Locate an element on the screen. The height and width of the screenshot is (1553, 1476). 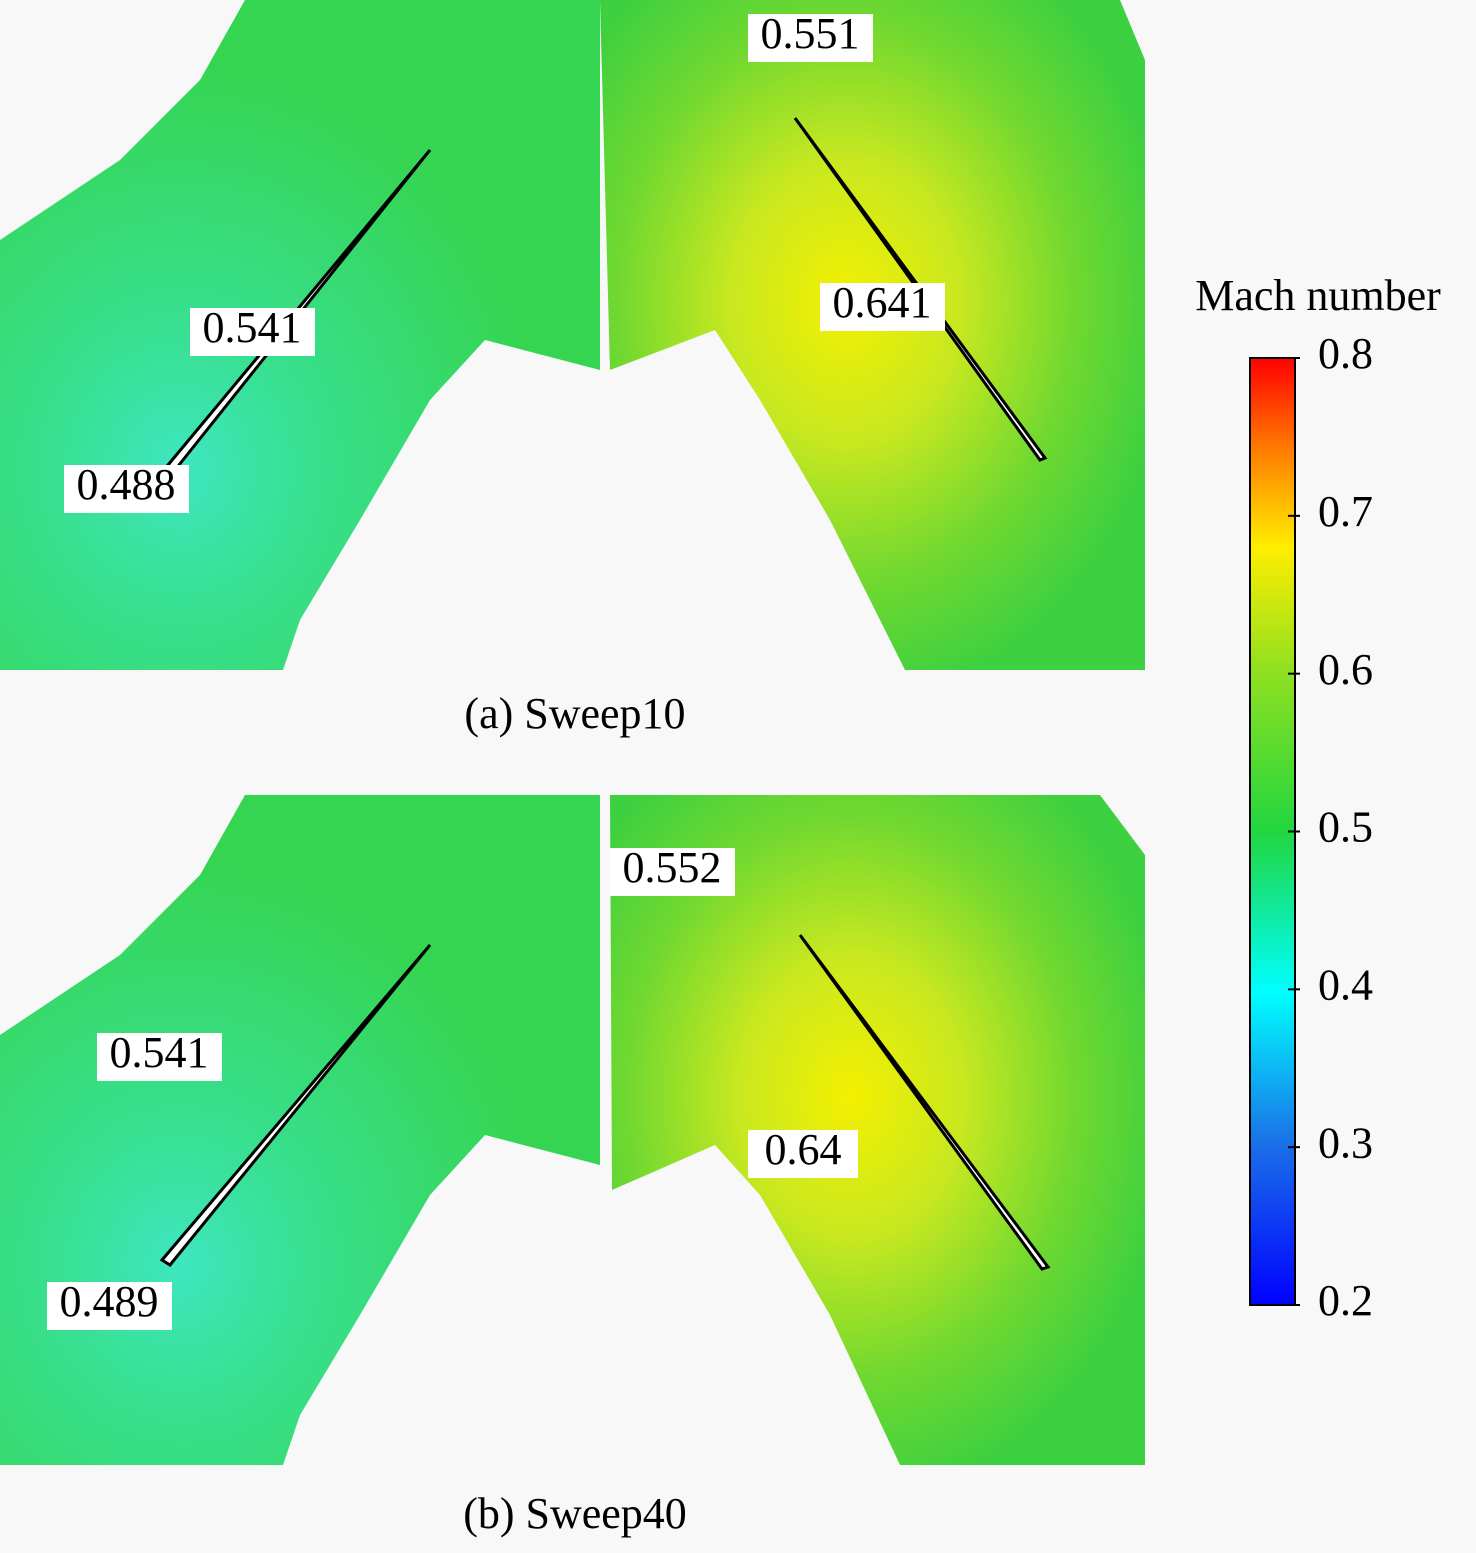
annotation: 0.641 is located at coordinates (882, 302).